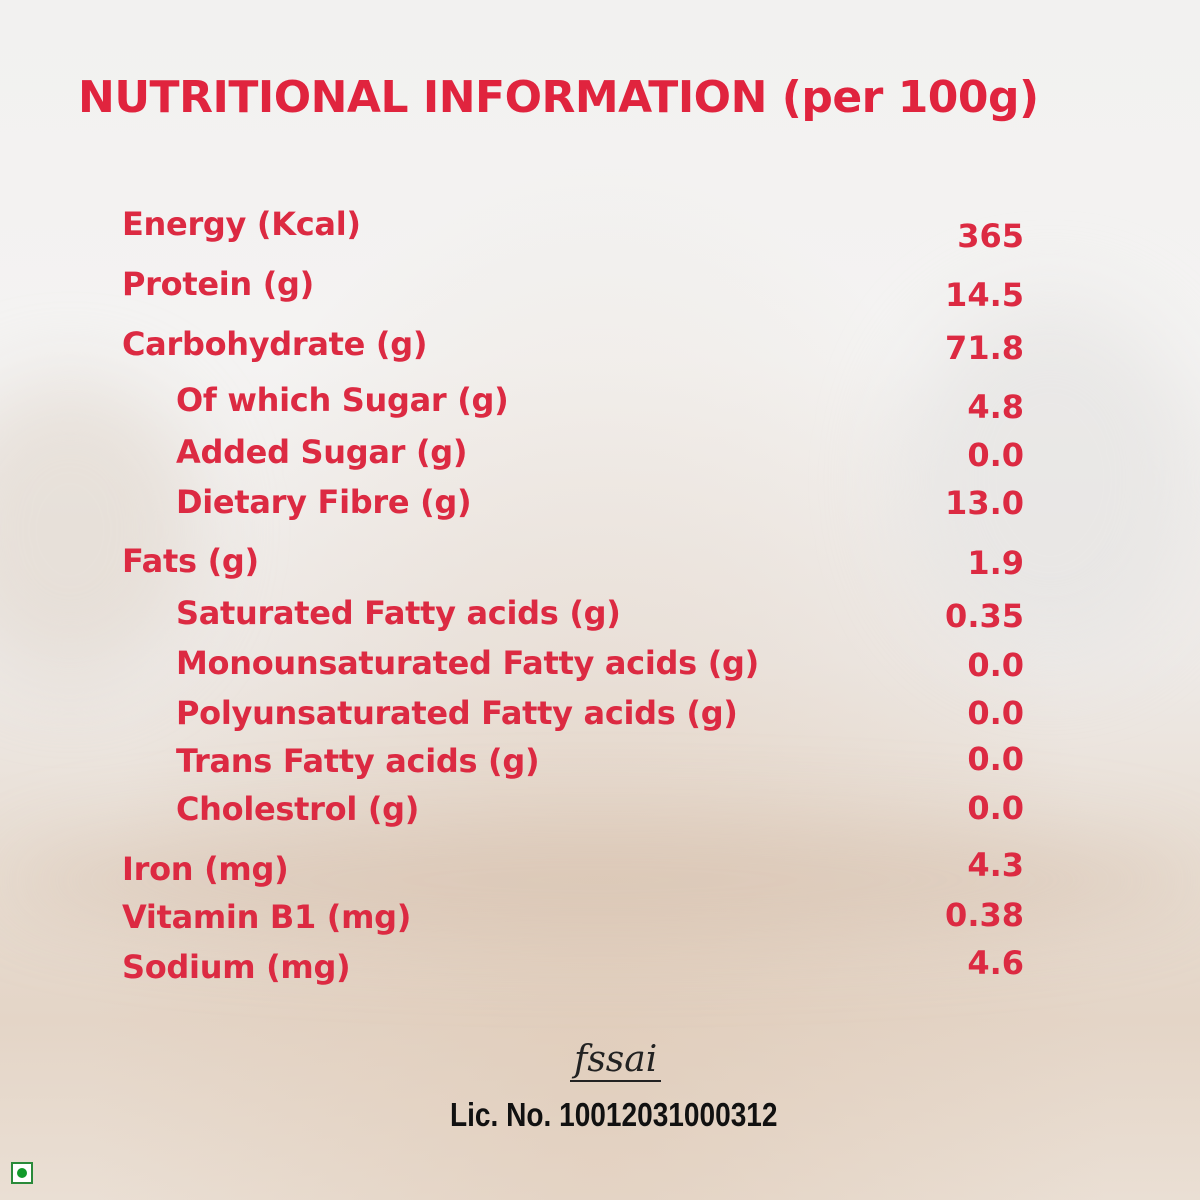 The image size is (1200, 1200). I want to click on nutrient-value: 4.8, so click(995, 407).